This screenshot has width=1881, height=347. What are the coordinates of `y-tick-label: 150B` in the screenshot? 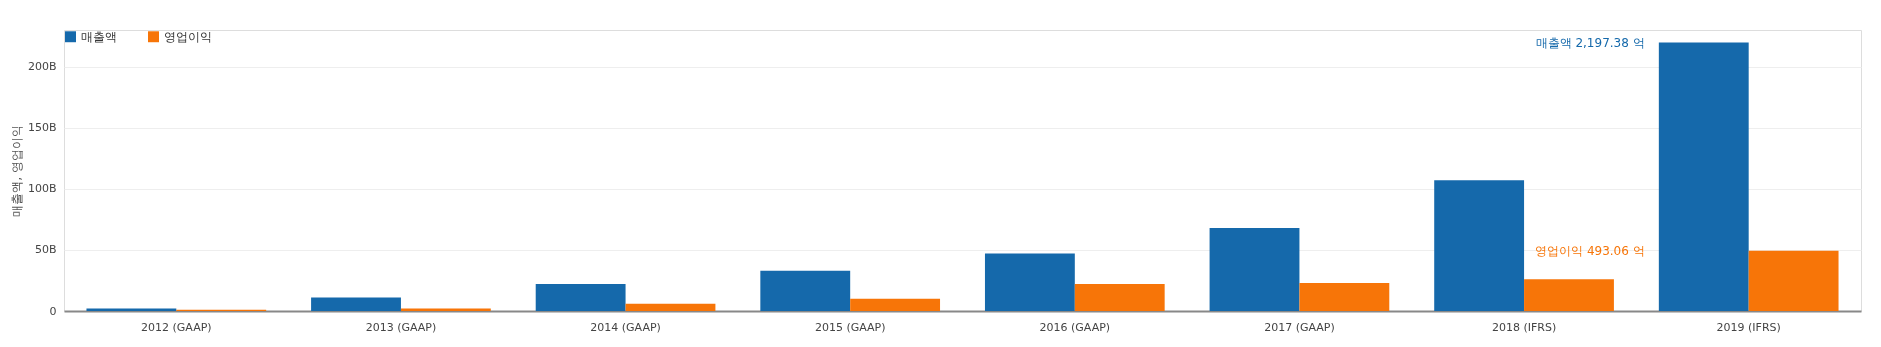 It's located at (42, 128).